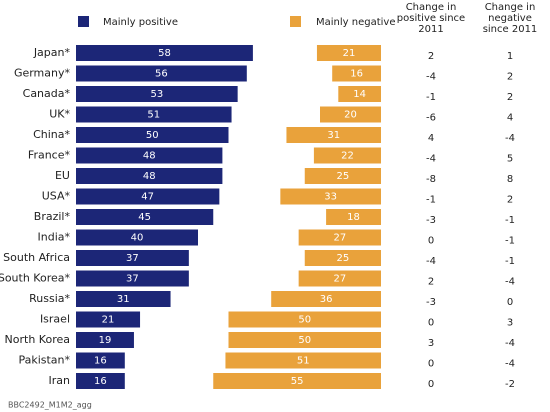  What do you see at coordinates (55, 319) in the screenshot?
I see `category-label: Israel` at bounding box center [55, 319].